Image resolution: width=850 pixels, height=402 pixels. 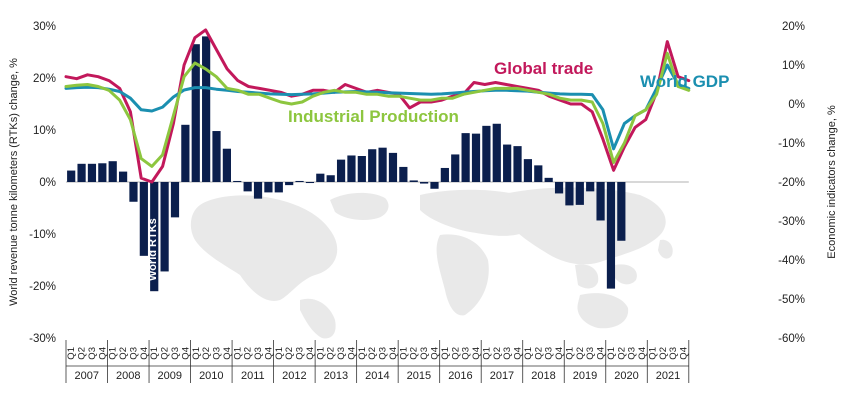 What do you see at coordinates (585, 376) in the screenshot?
I see `x-year-label: 2019` at bounding box center [585, 376].